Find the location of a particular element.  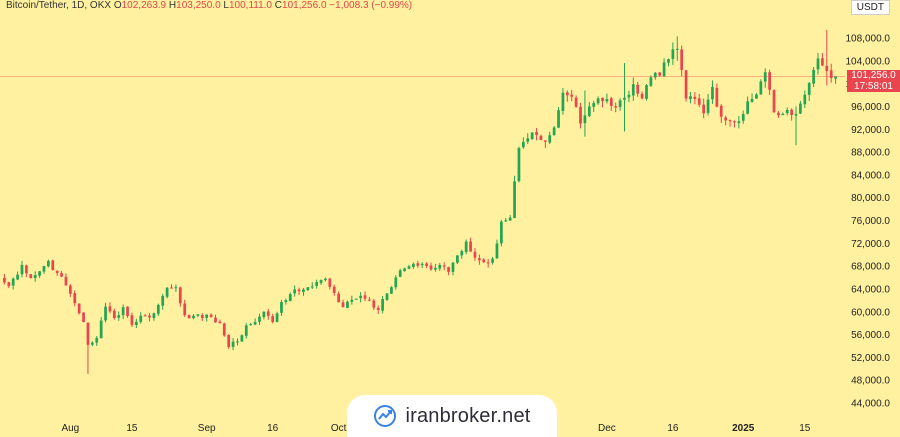

time-axis: Aug 15 Sep 16 Oct Dec 16 2025 15 is located at coordinates (435, 428).